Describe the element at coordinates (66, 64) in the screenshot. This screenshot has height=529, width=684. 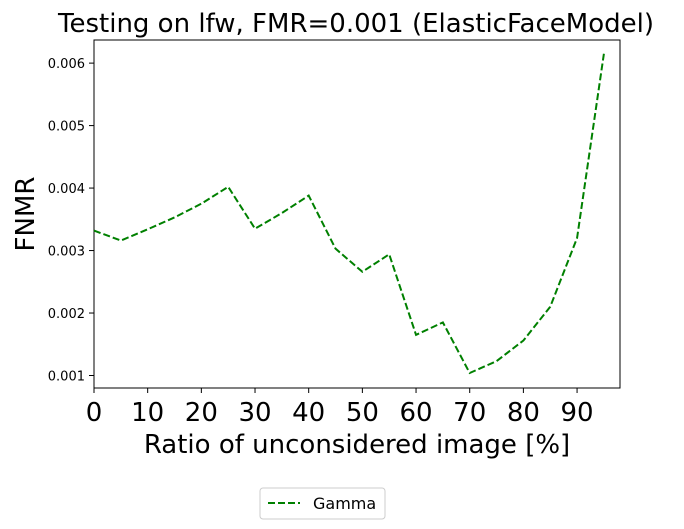
I see `y-tick-label: 0.006` at that location.